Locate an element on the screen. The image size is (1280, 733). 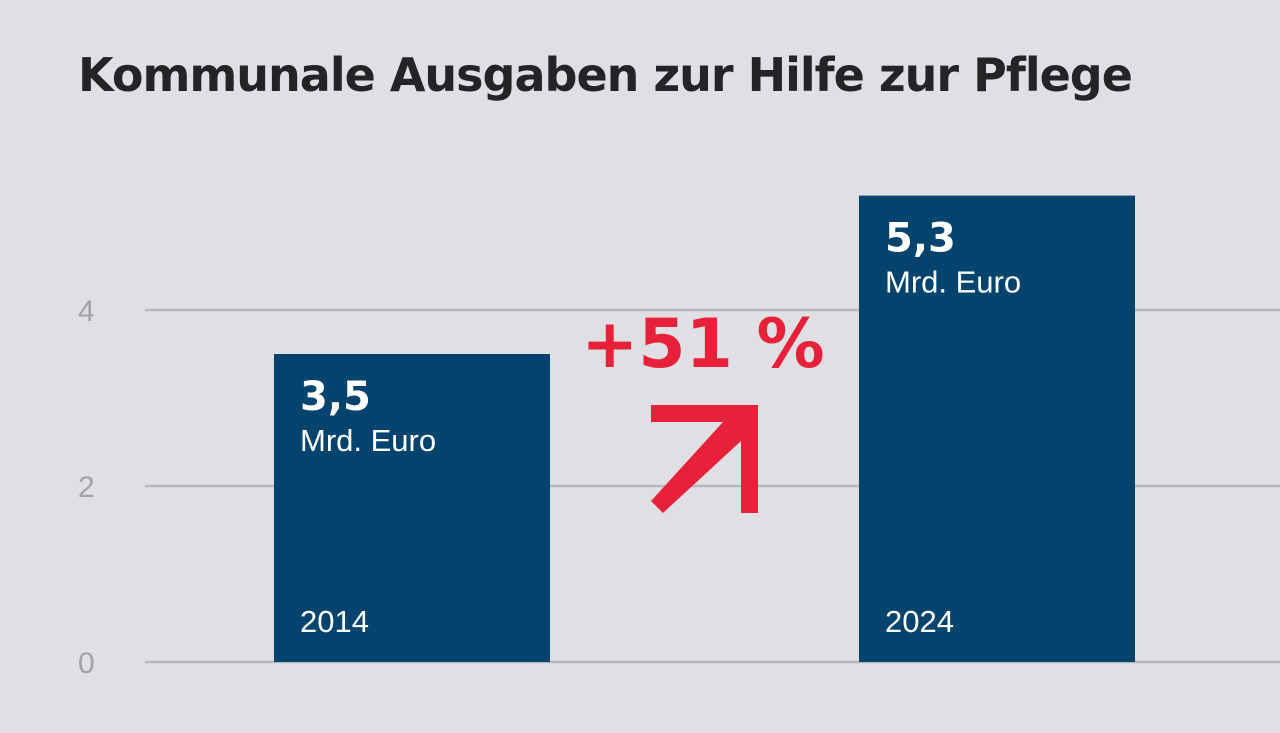
y-tick-label: 4 is located at coordinates (86, 311).